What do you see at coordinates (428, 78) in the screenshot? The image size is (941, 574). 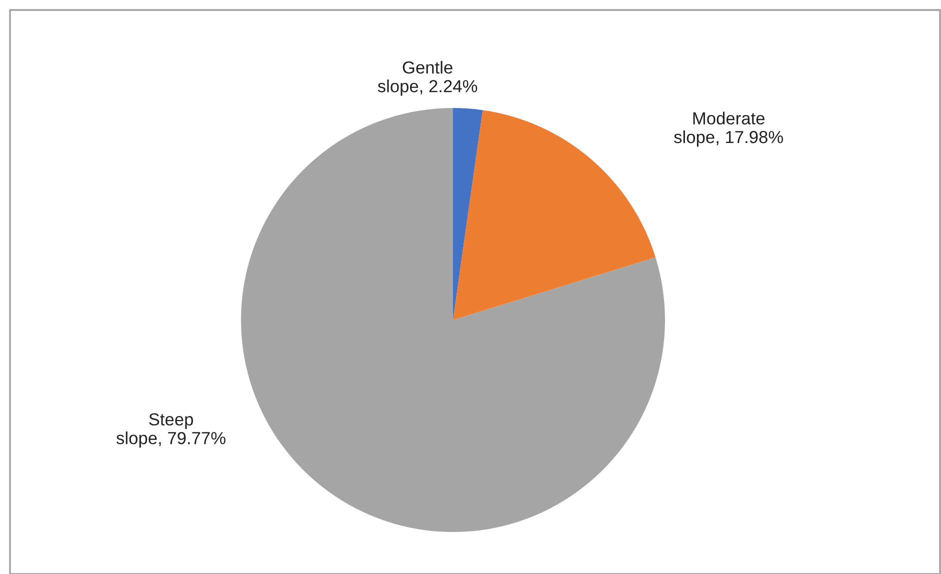 I see `slice-label: Gentle slope, 2.24%` at bounding box center [428, 78].